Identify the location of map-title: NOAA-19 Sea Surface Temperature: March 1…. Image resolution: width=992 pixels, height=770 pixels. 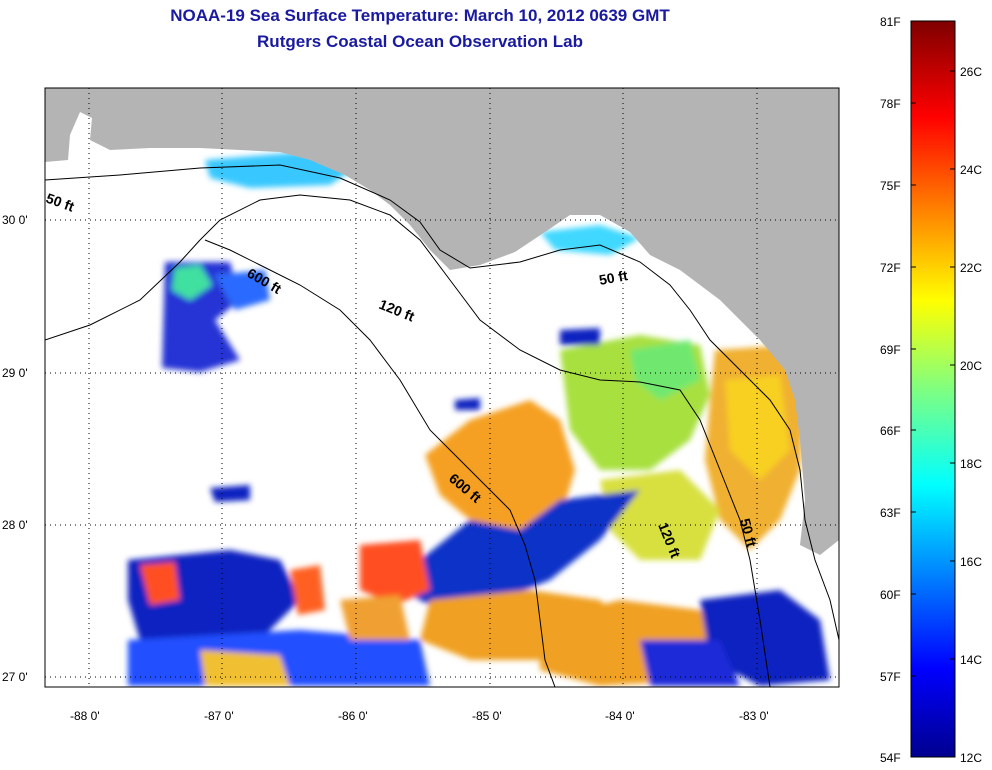
(420, 15).